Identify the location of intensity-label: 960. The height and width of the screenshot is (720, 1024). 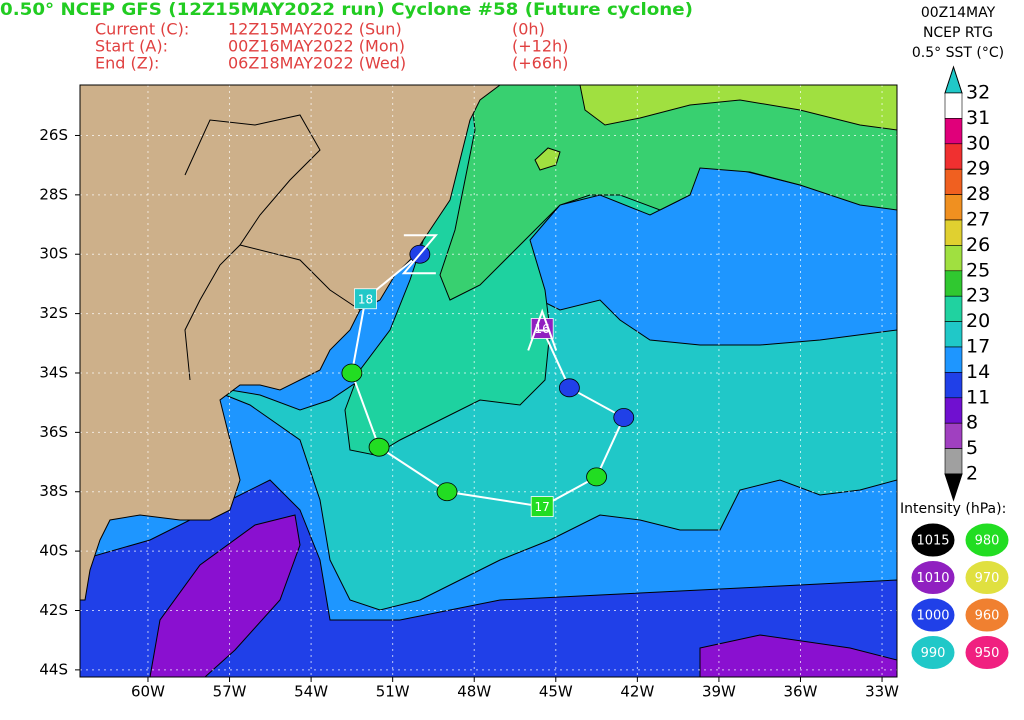
(987, 616).